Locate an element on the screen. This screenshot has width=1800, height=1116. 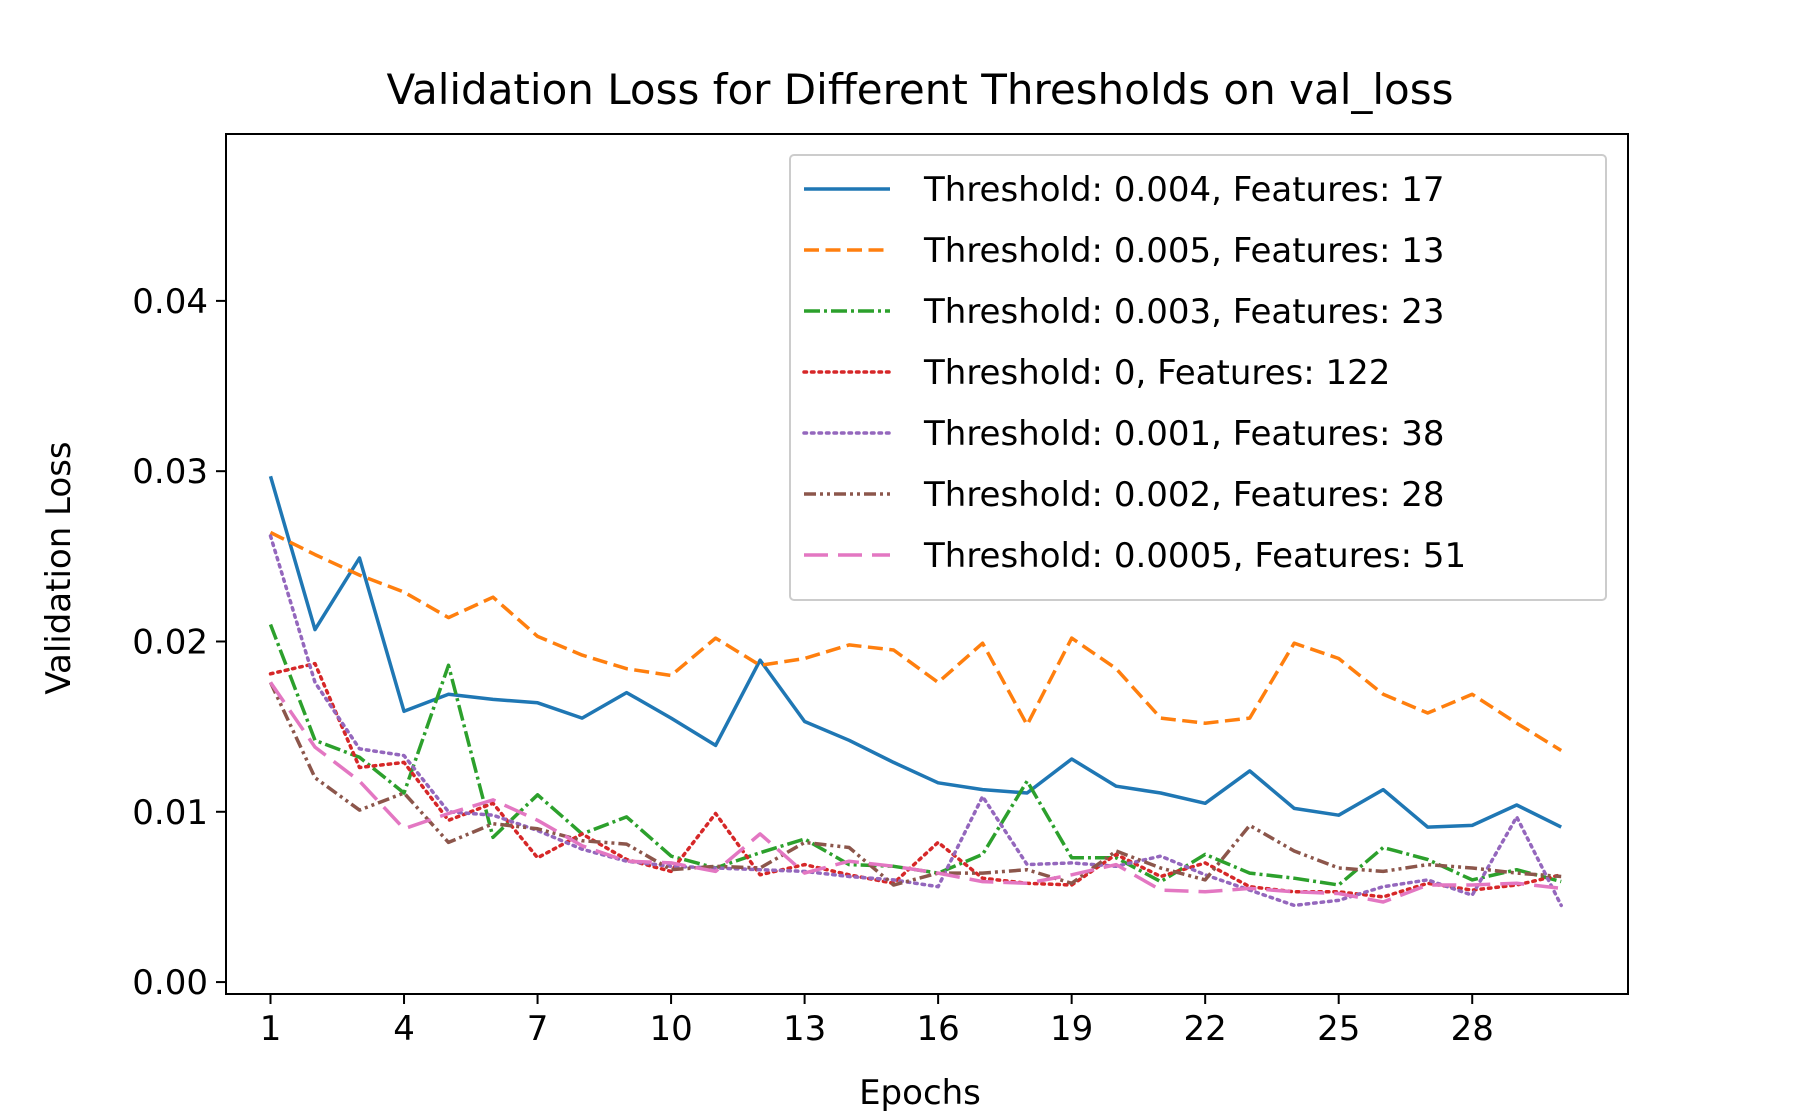
x-tick-label: 7 is located at coordinates (538, 1029).